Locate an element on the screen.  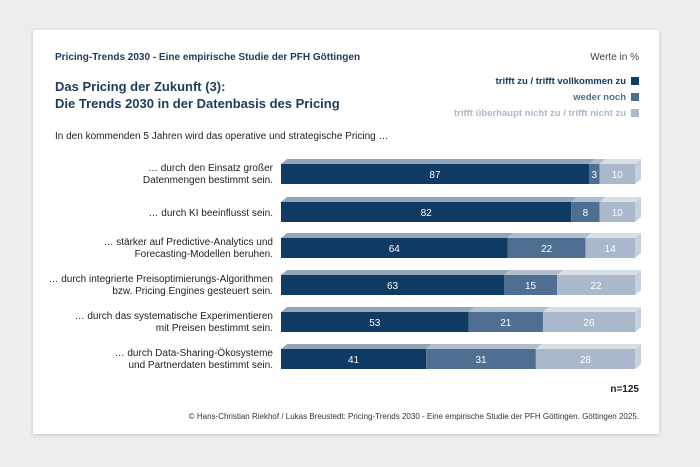
bar-value-label: 26 is located at coordinates (589, 323).